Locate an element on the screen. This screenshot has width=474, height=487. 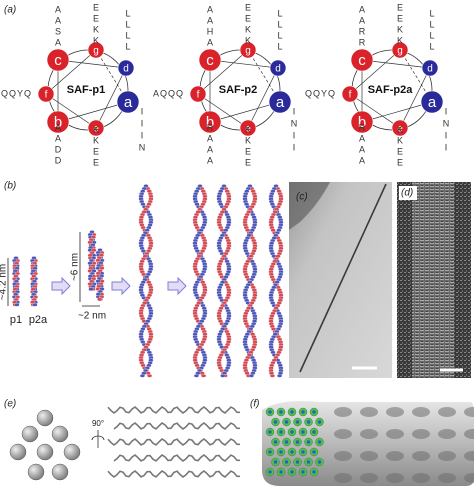
heptad-letter: g is located at coordinates (248, 51).